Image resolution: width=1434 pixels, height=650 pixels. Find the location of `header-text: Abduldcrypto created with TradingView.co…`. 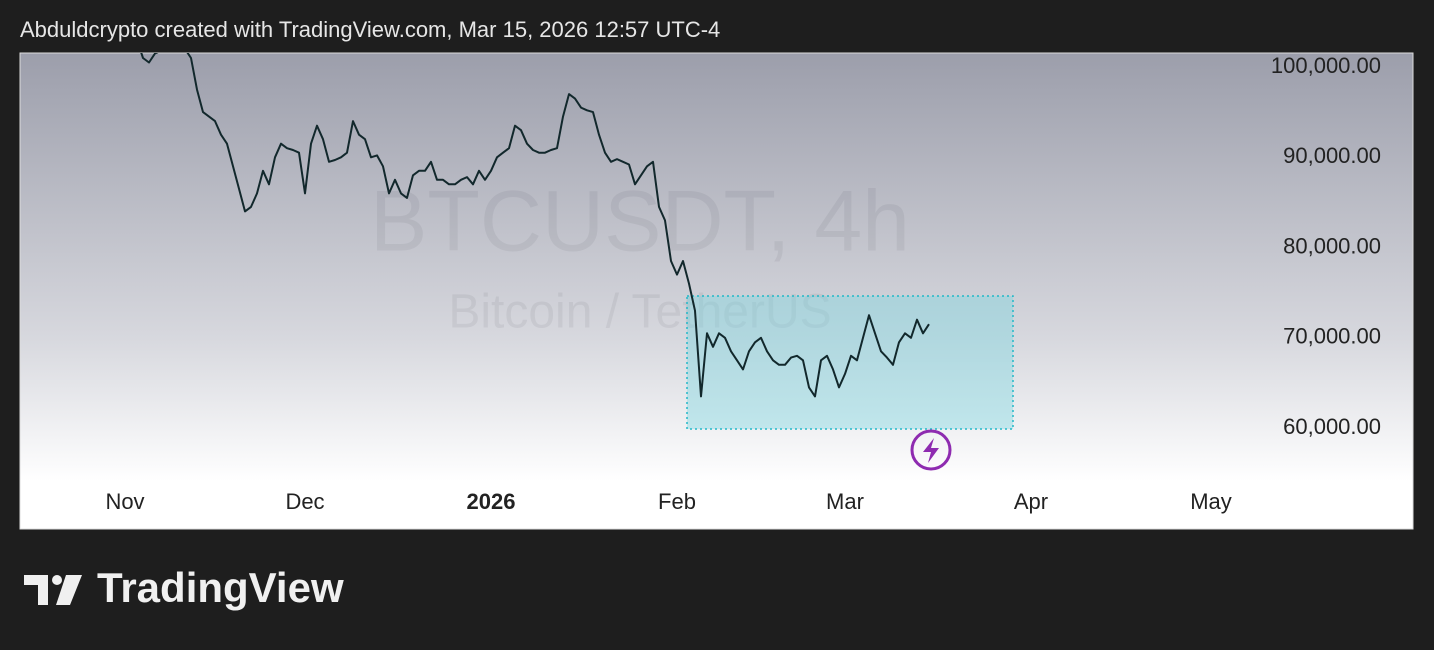

header-text: Abduldcrypto created with TradingView.co… is located at coordinates (370, 29).